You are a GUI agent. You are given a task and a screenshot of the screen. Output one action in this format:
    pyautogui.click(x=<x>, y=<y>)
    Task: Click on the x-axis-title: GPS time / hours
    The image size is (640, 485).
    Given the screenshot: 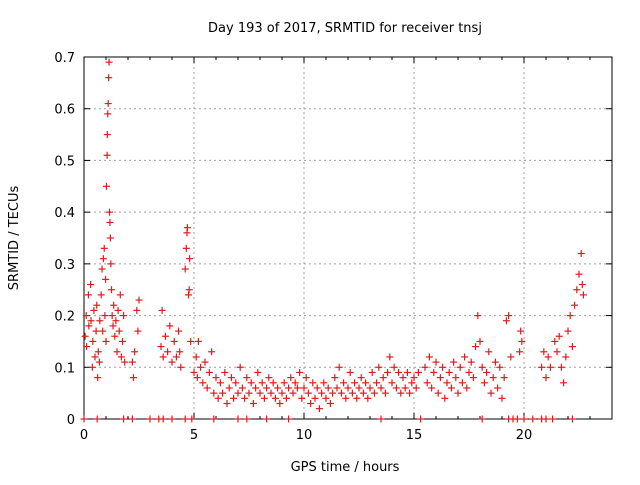 What is the action you would take?
    pyautogui.click(x=345, y=467)
    